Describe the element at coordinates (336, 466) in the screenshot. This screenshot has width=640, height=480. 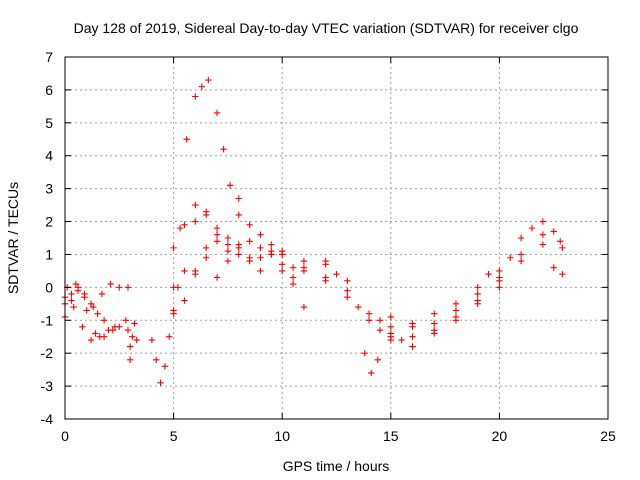
I see `x-axis-label: GPS time / hours` at that location.